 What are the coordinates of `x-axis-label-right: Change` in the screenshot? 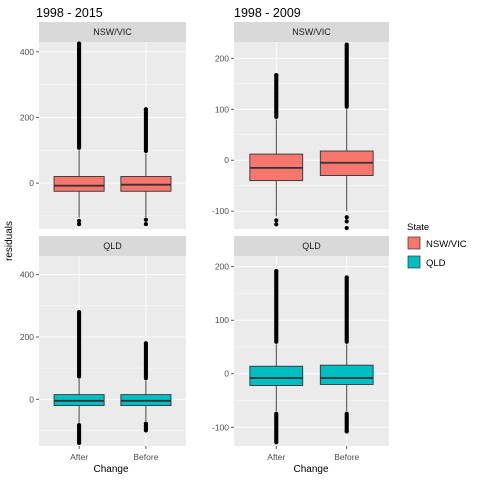 It's located at (310, 469).